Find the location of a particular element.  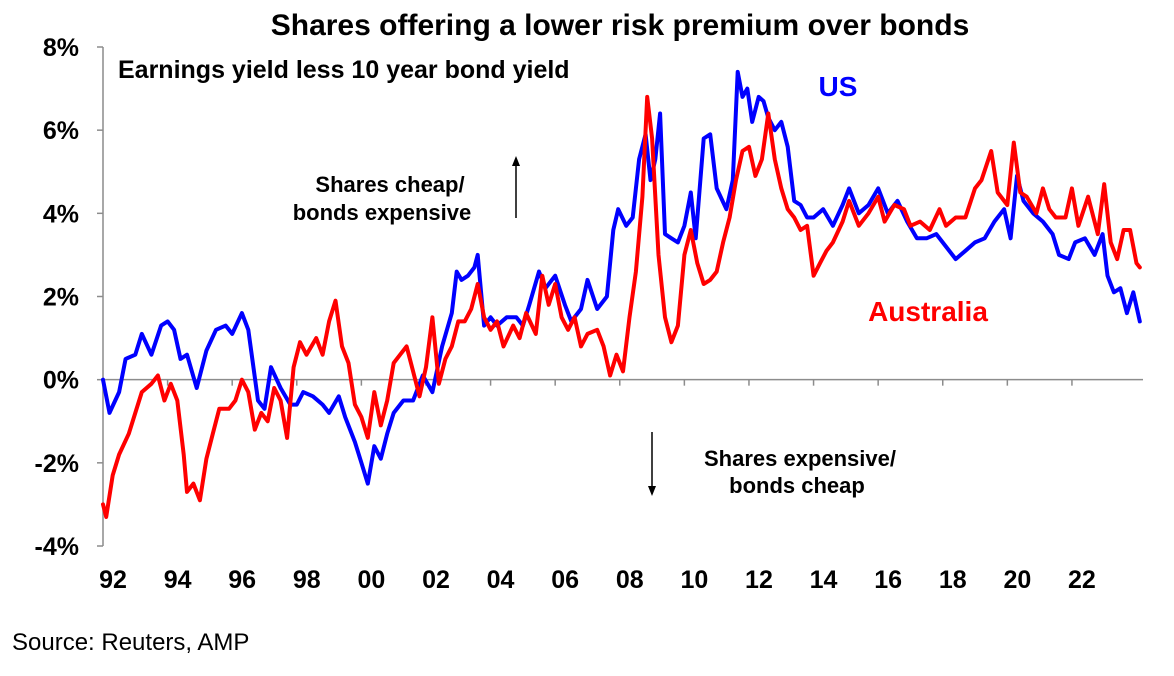

x-tick-label: 96 is located at coordinates (242, 580).